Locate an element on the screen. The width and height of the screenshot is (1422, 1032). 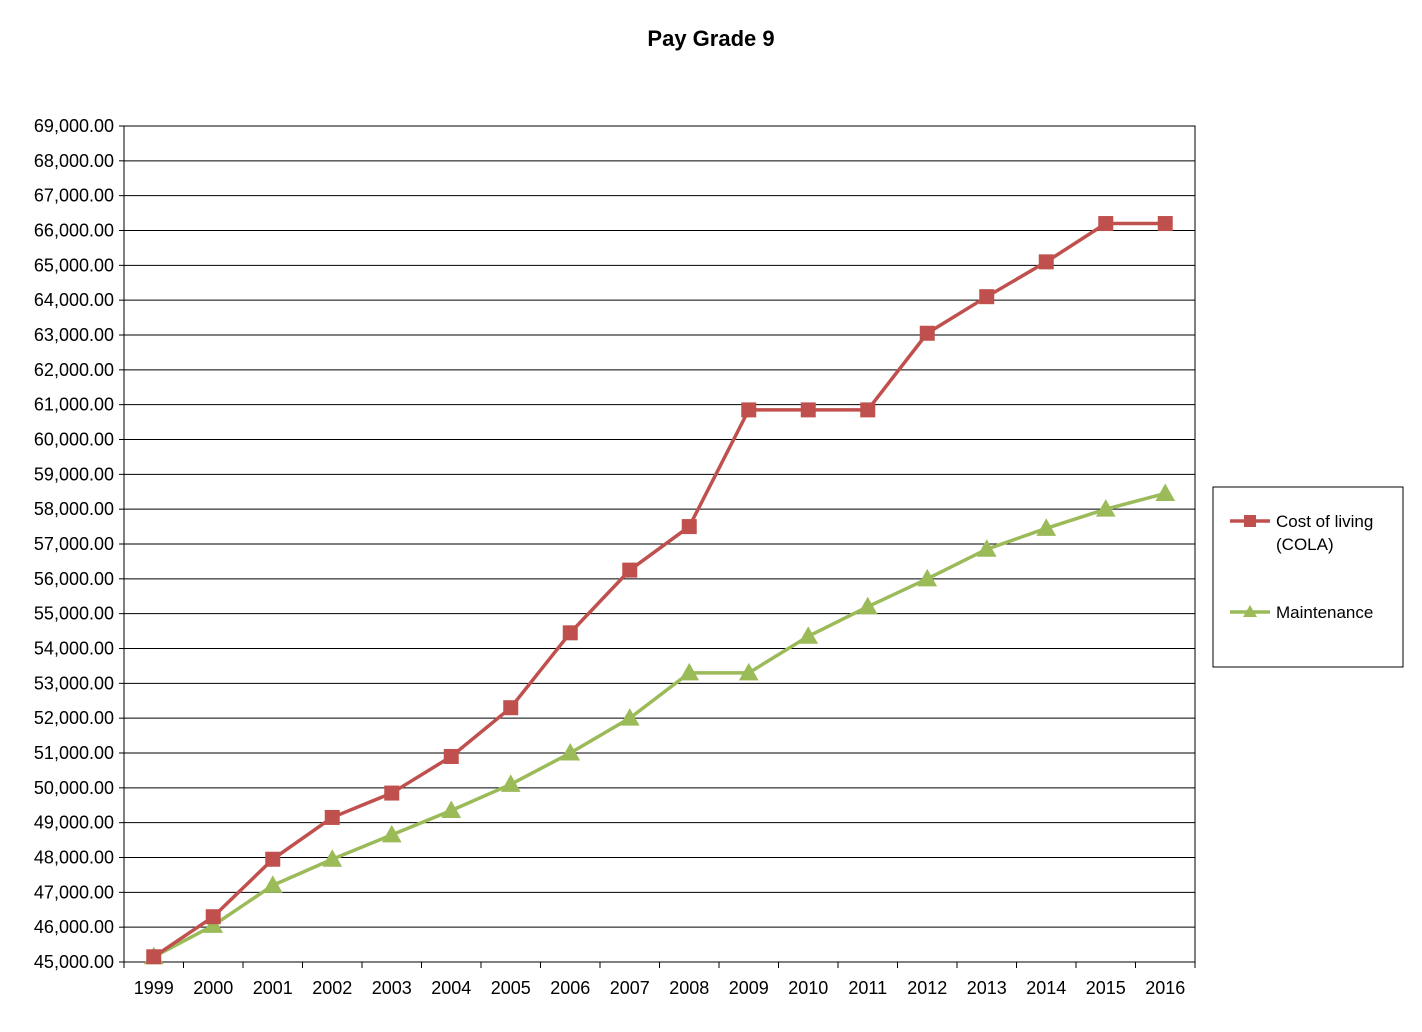
y-tick-label: 60,000.00 is located at coordinates (74, 440).